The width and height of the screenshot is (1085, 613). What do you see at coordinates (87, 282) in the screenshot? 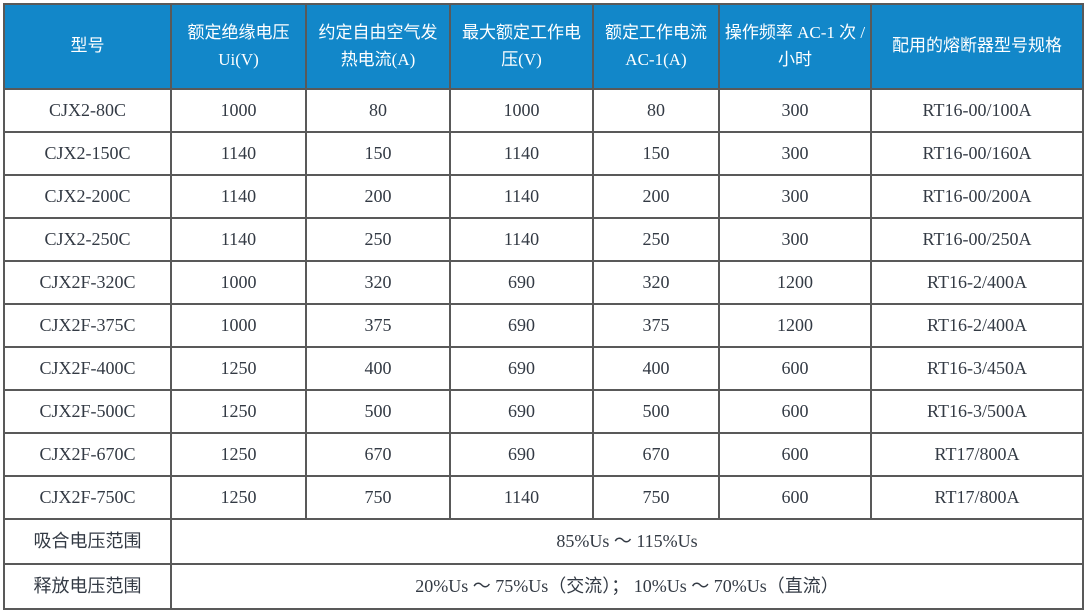
I see `model-cell: CJX2F-320C` at bounding box center [87, 282].